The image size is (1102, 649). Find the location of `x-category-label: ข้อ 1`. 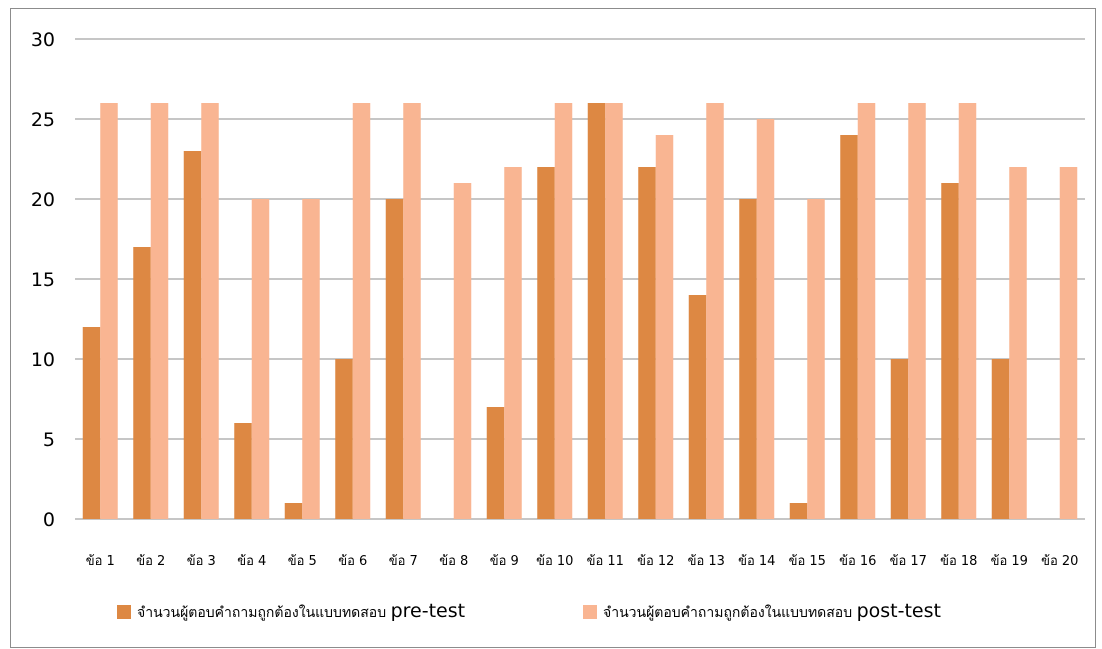

x-category-label: ข้อ 1 is located at coordinates (100, 561).